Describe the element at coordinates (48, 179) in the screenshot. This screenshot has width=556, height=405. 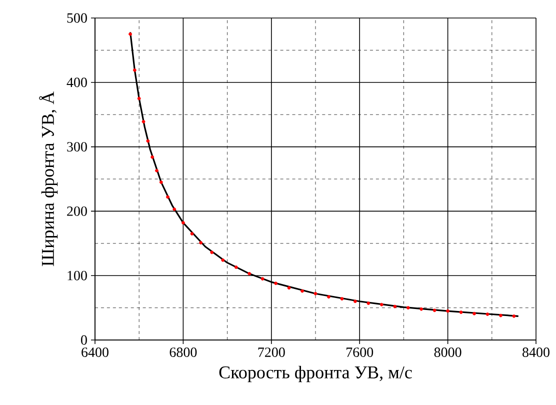
I see `y-axis-title: Ширина фронта УВ, Å` at that location.